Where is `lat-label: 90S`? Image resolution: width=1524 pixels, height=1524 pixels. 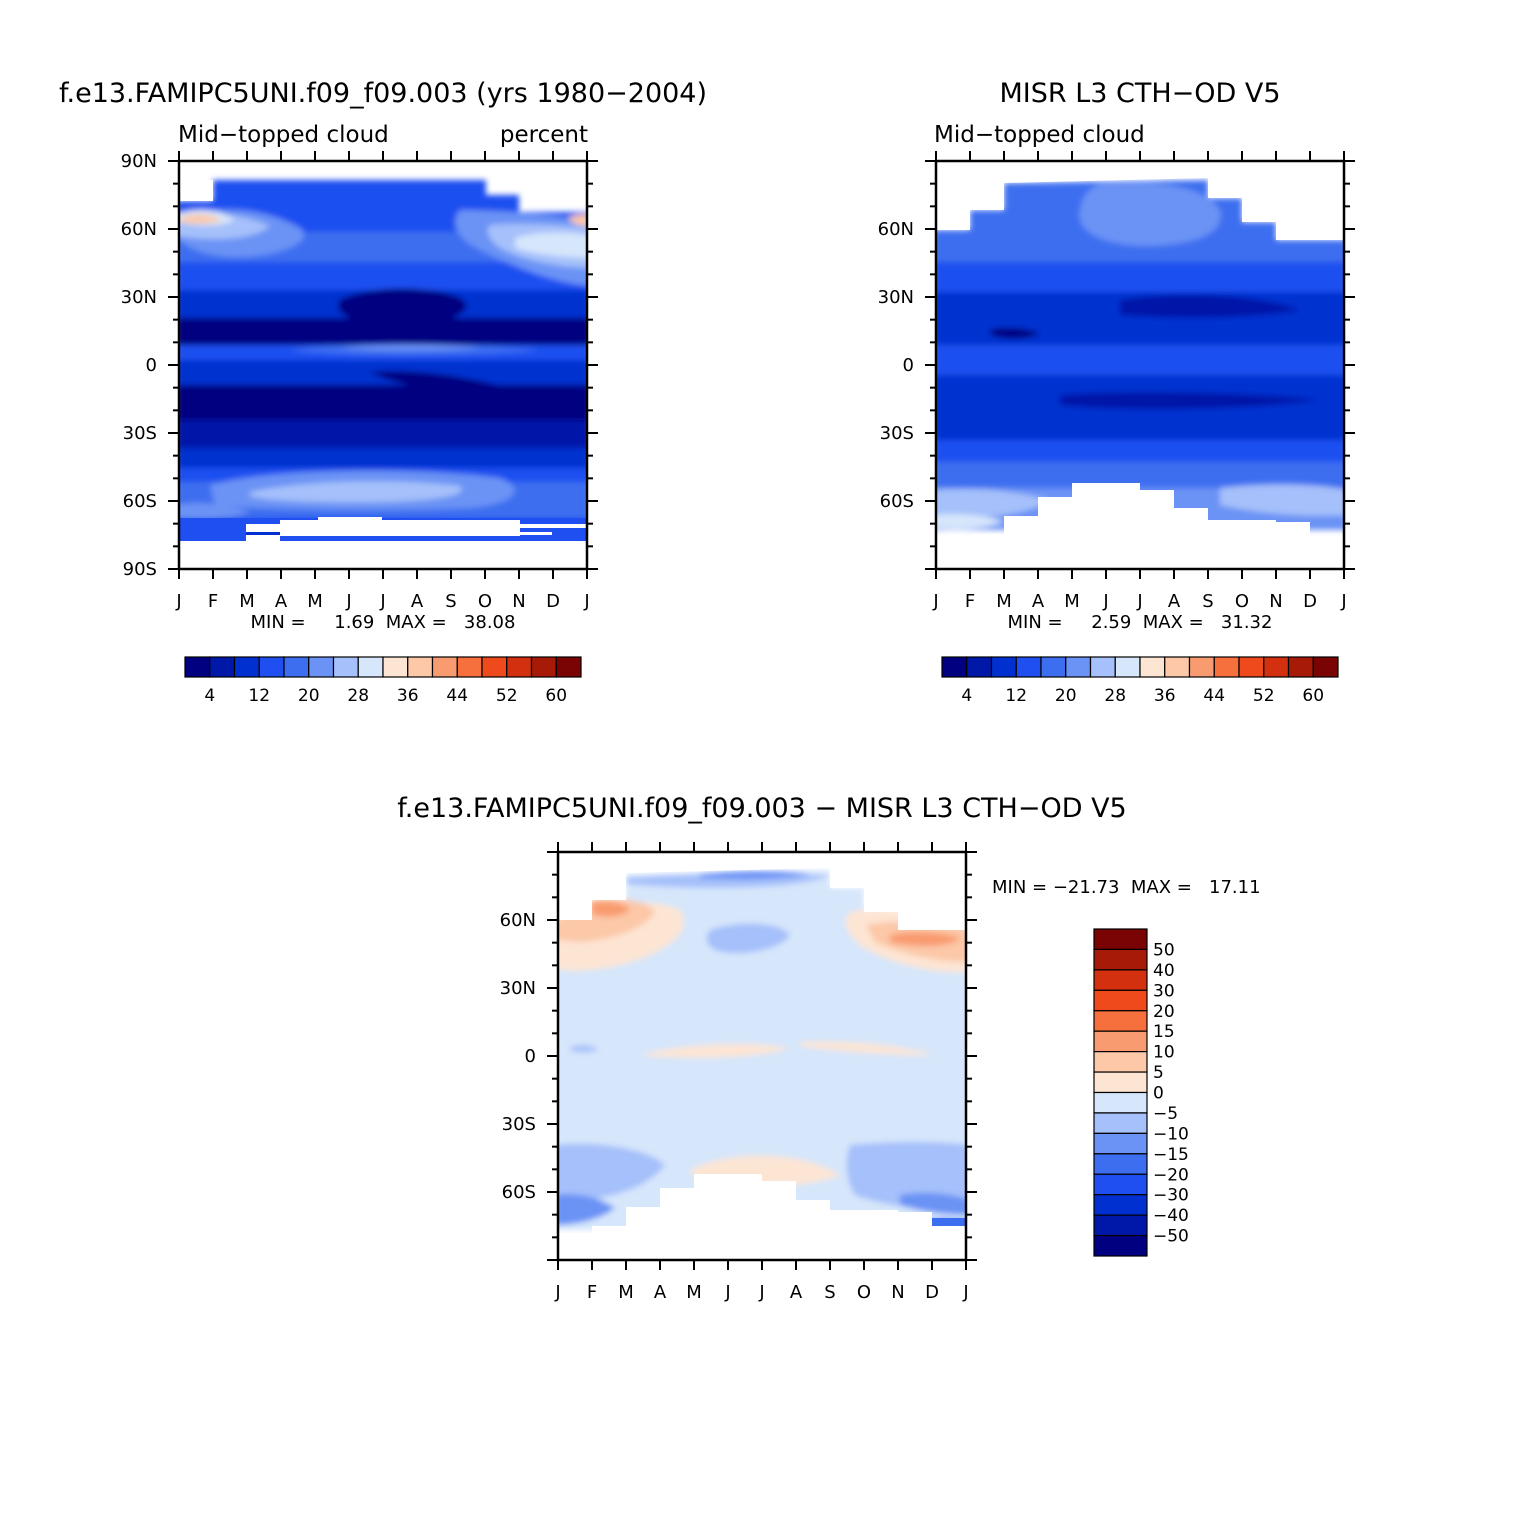
lat-label: 90S is located at coordinates (140, 569).